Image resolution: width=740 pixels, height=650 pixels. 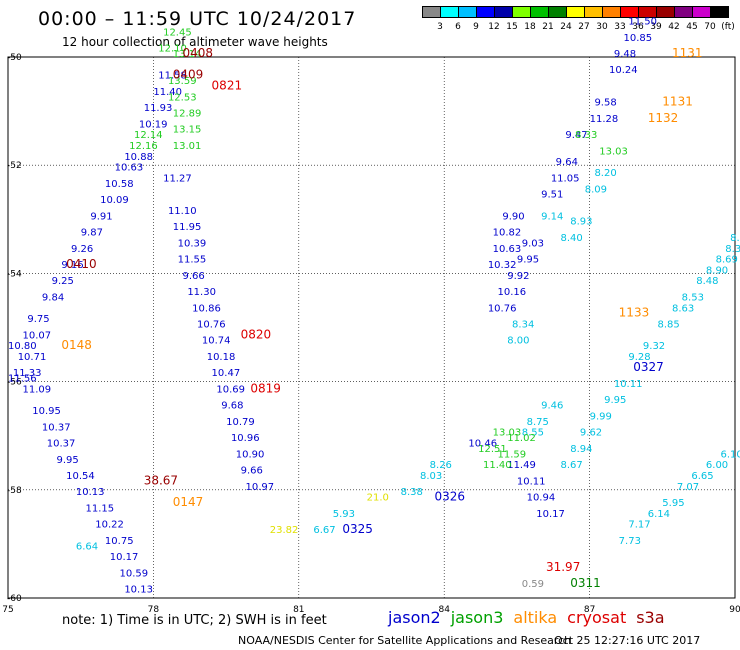 I want to click on y-tick-label: -52, so click(x=14, y=166).